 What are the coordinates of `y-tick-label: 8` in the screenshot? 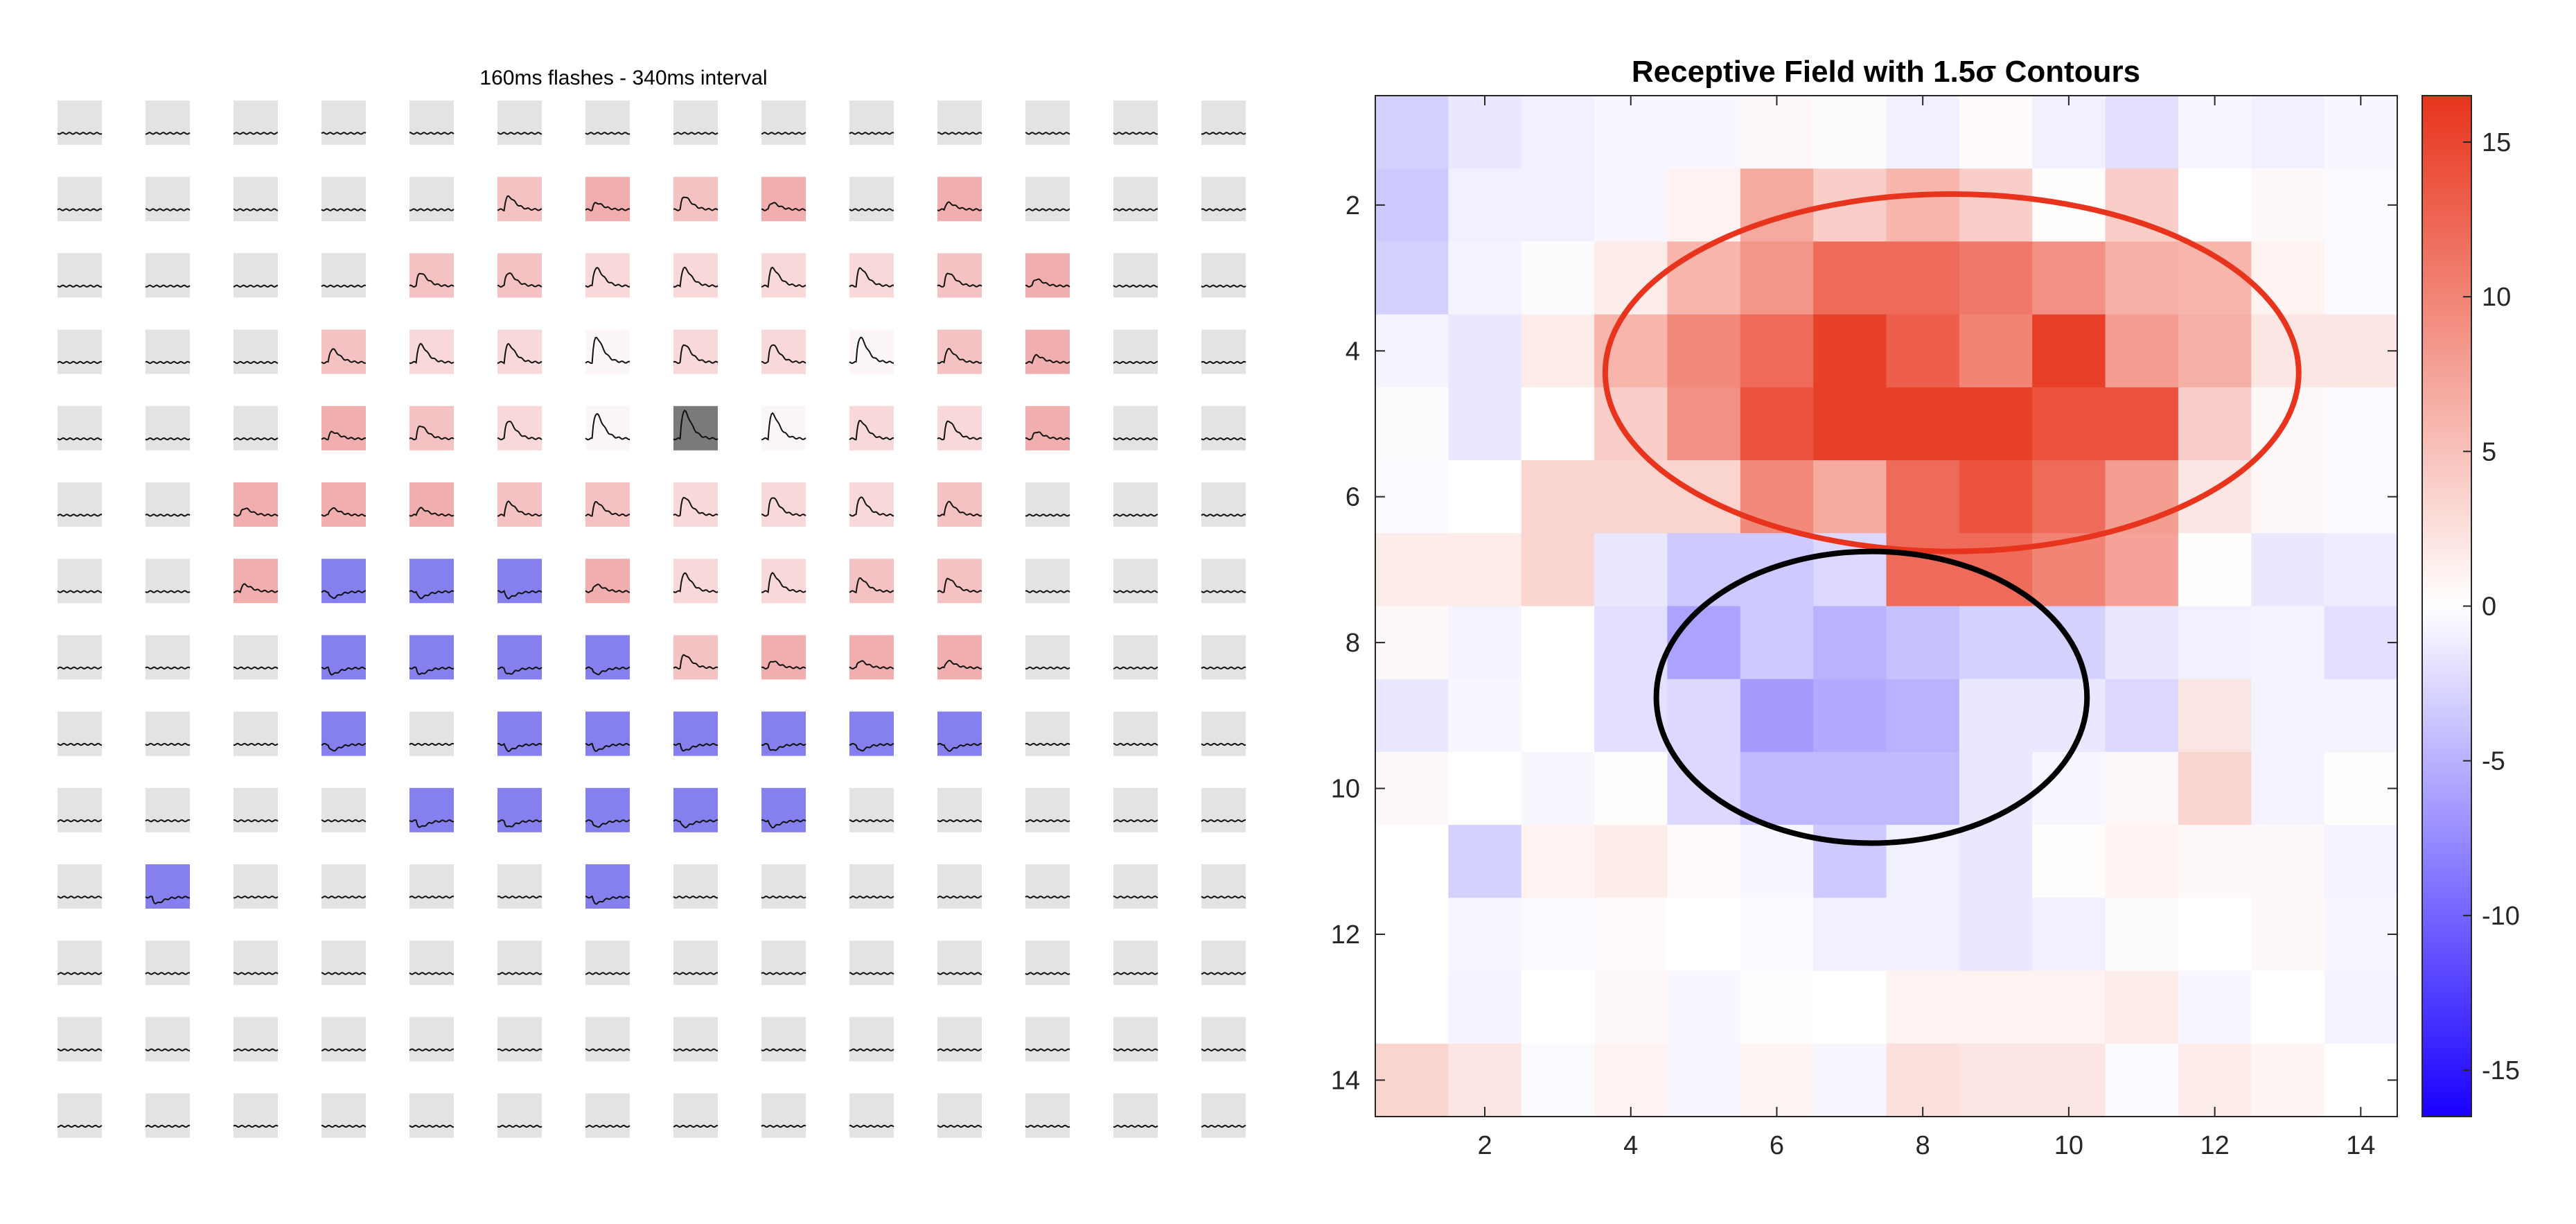 It's located at (1353, 643).